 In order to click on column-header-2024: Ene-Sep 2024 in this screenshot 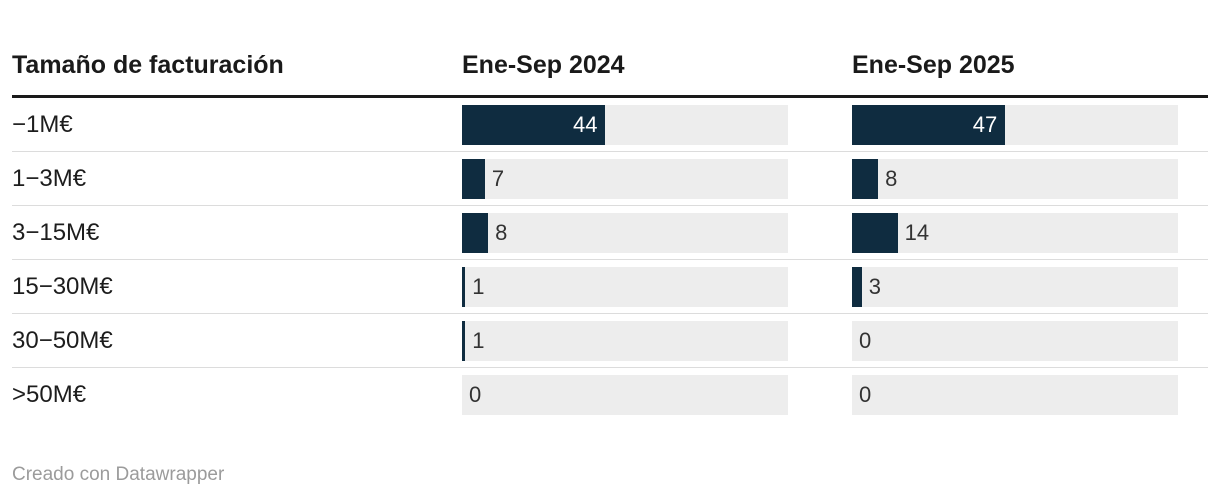, I will do `click(543, 65)`.